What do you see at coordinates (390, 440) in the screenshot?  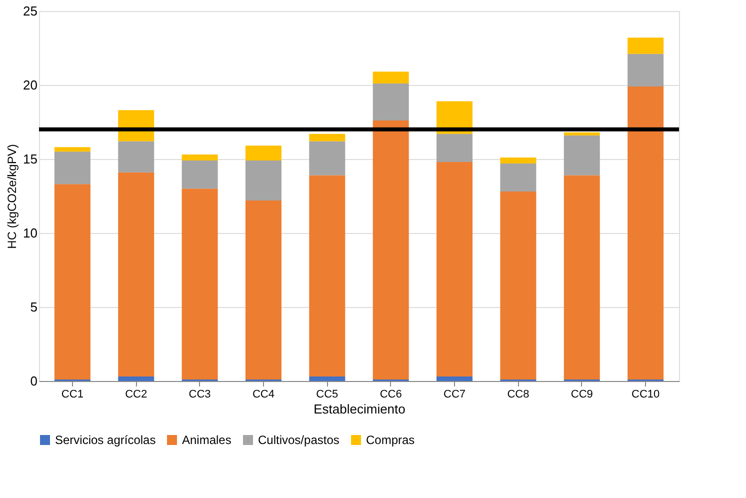 I see `legend-label: Compras` at bounding box center [390, 440].